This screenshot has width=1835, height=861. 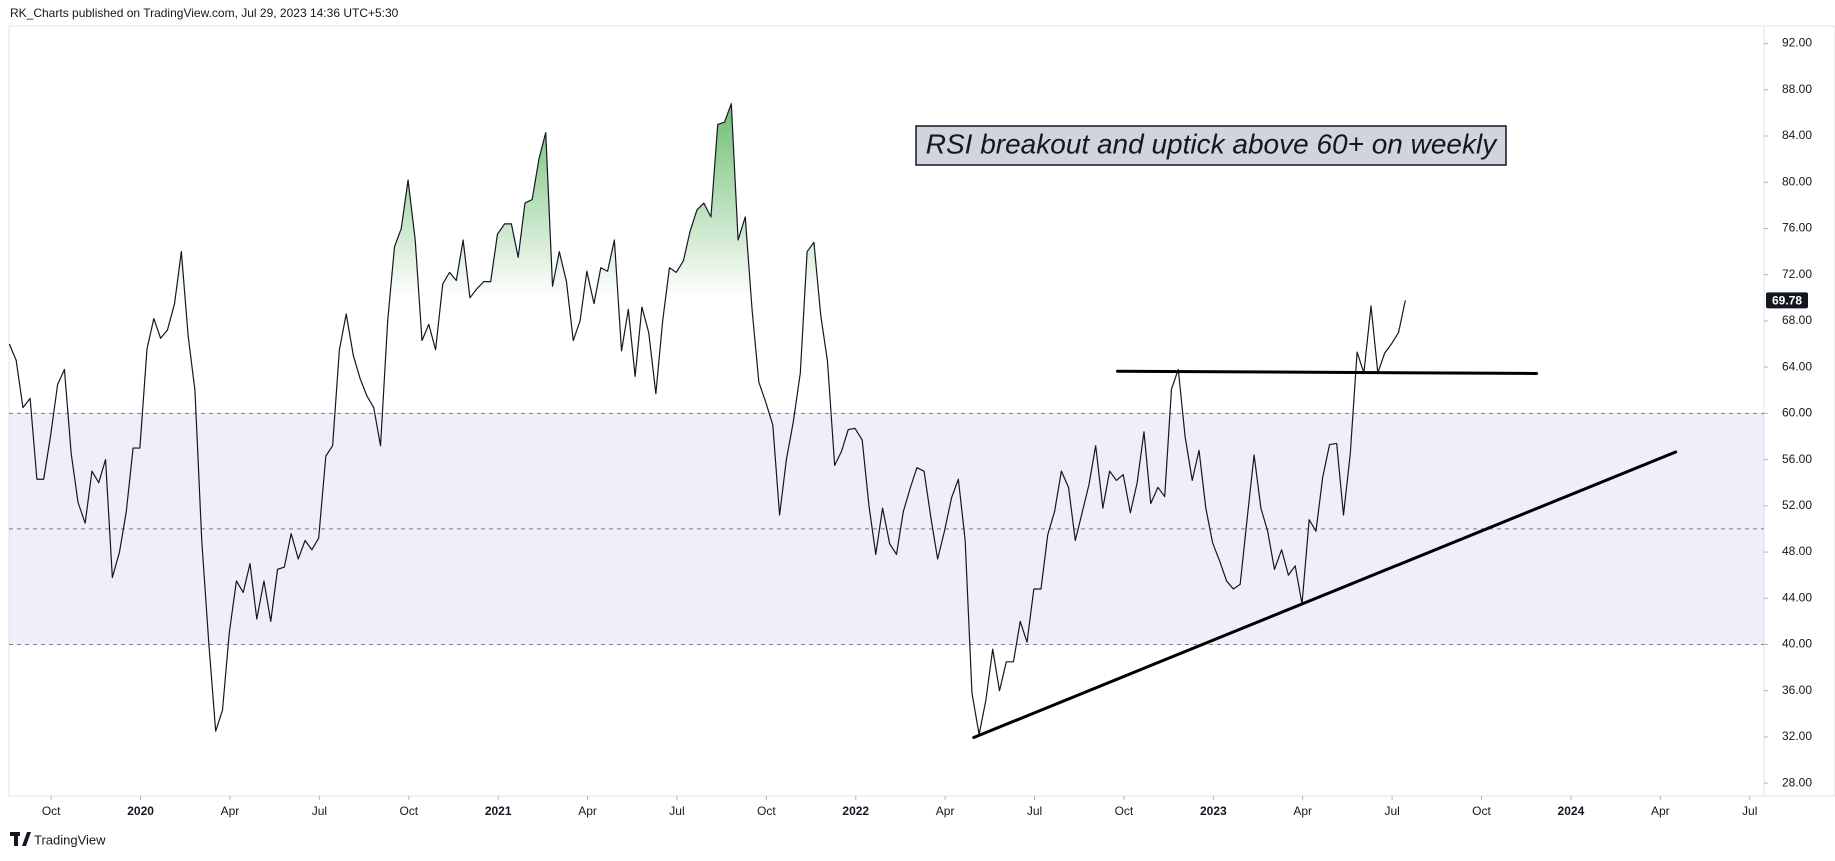 I want to click on y-tick-label: 60.00, so click(x=1797, y=413).